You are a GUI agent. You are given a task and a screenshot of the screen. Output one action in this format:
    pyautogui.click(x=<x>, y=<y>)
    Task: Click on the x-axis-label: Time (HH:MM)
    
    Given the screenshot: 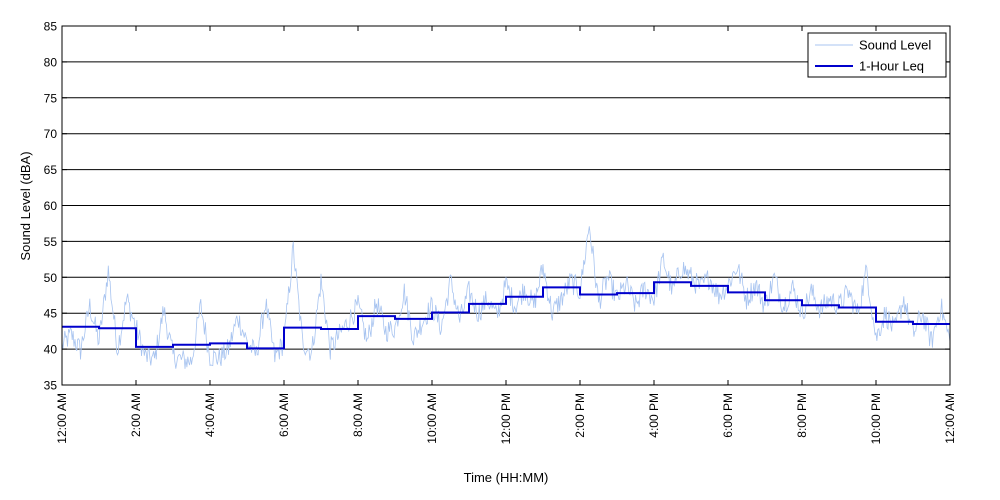 What is the action you would take?
    pyautogui.click(x=506, y=477)
    